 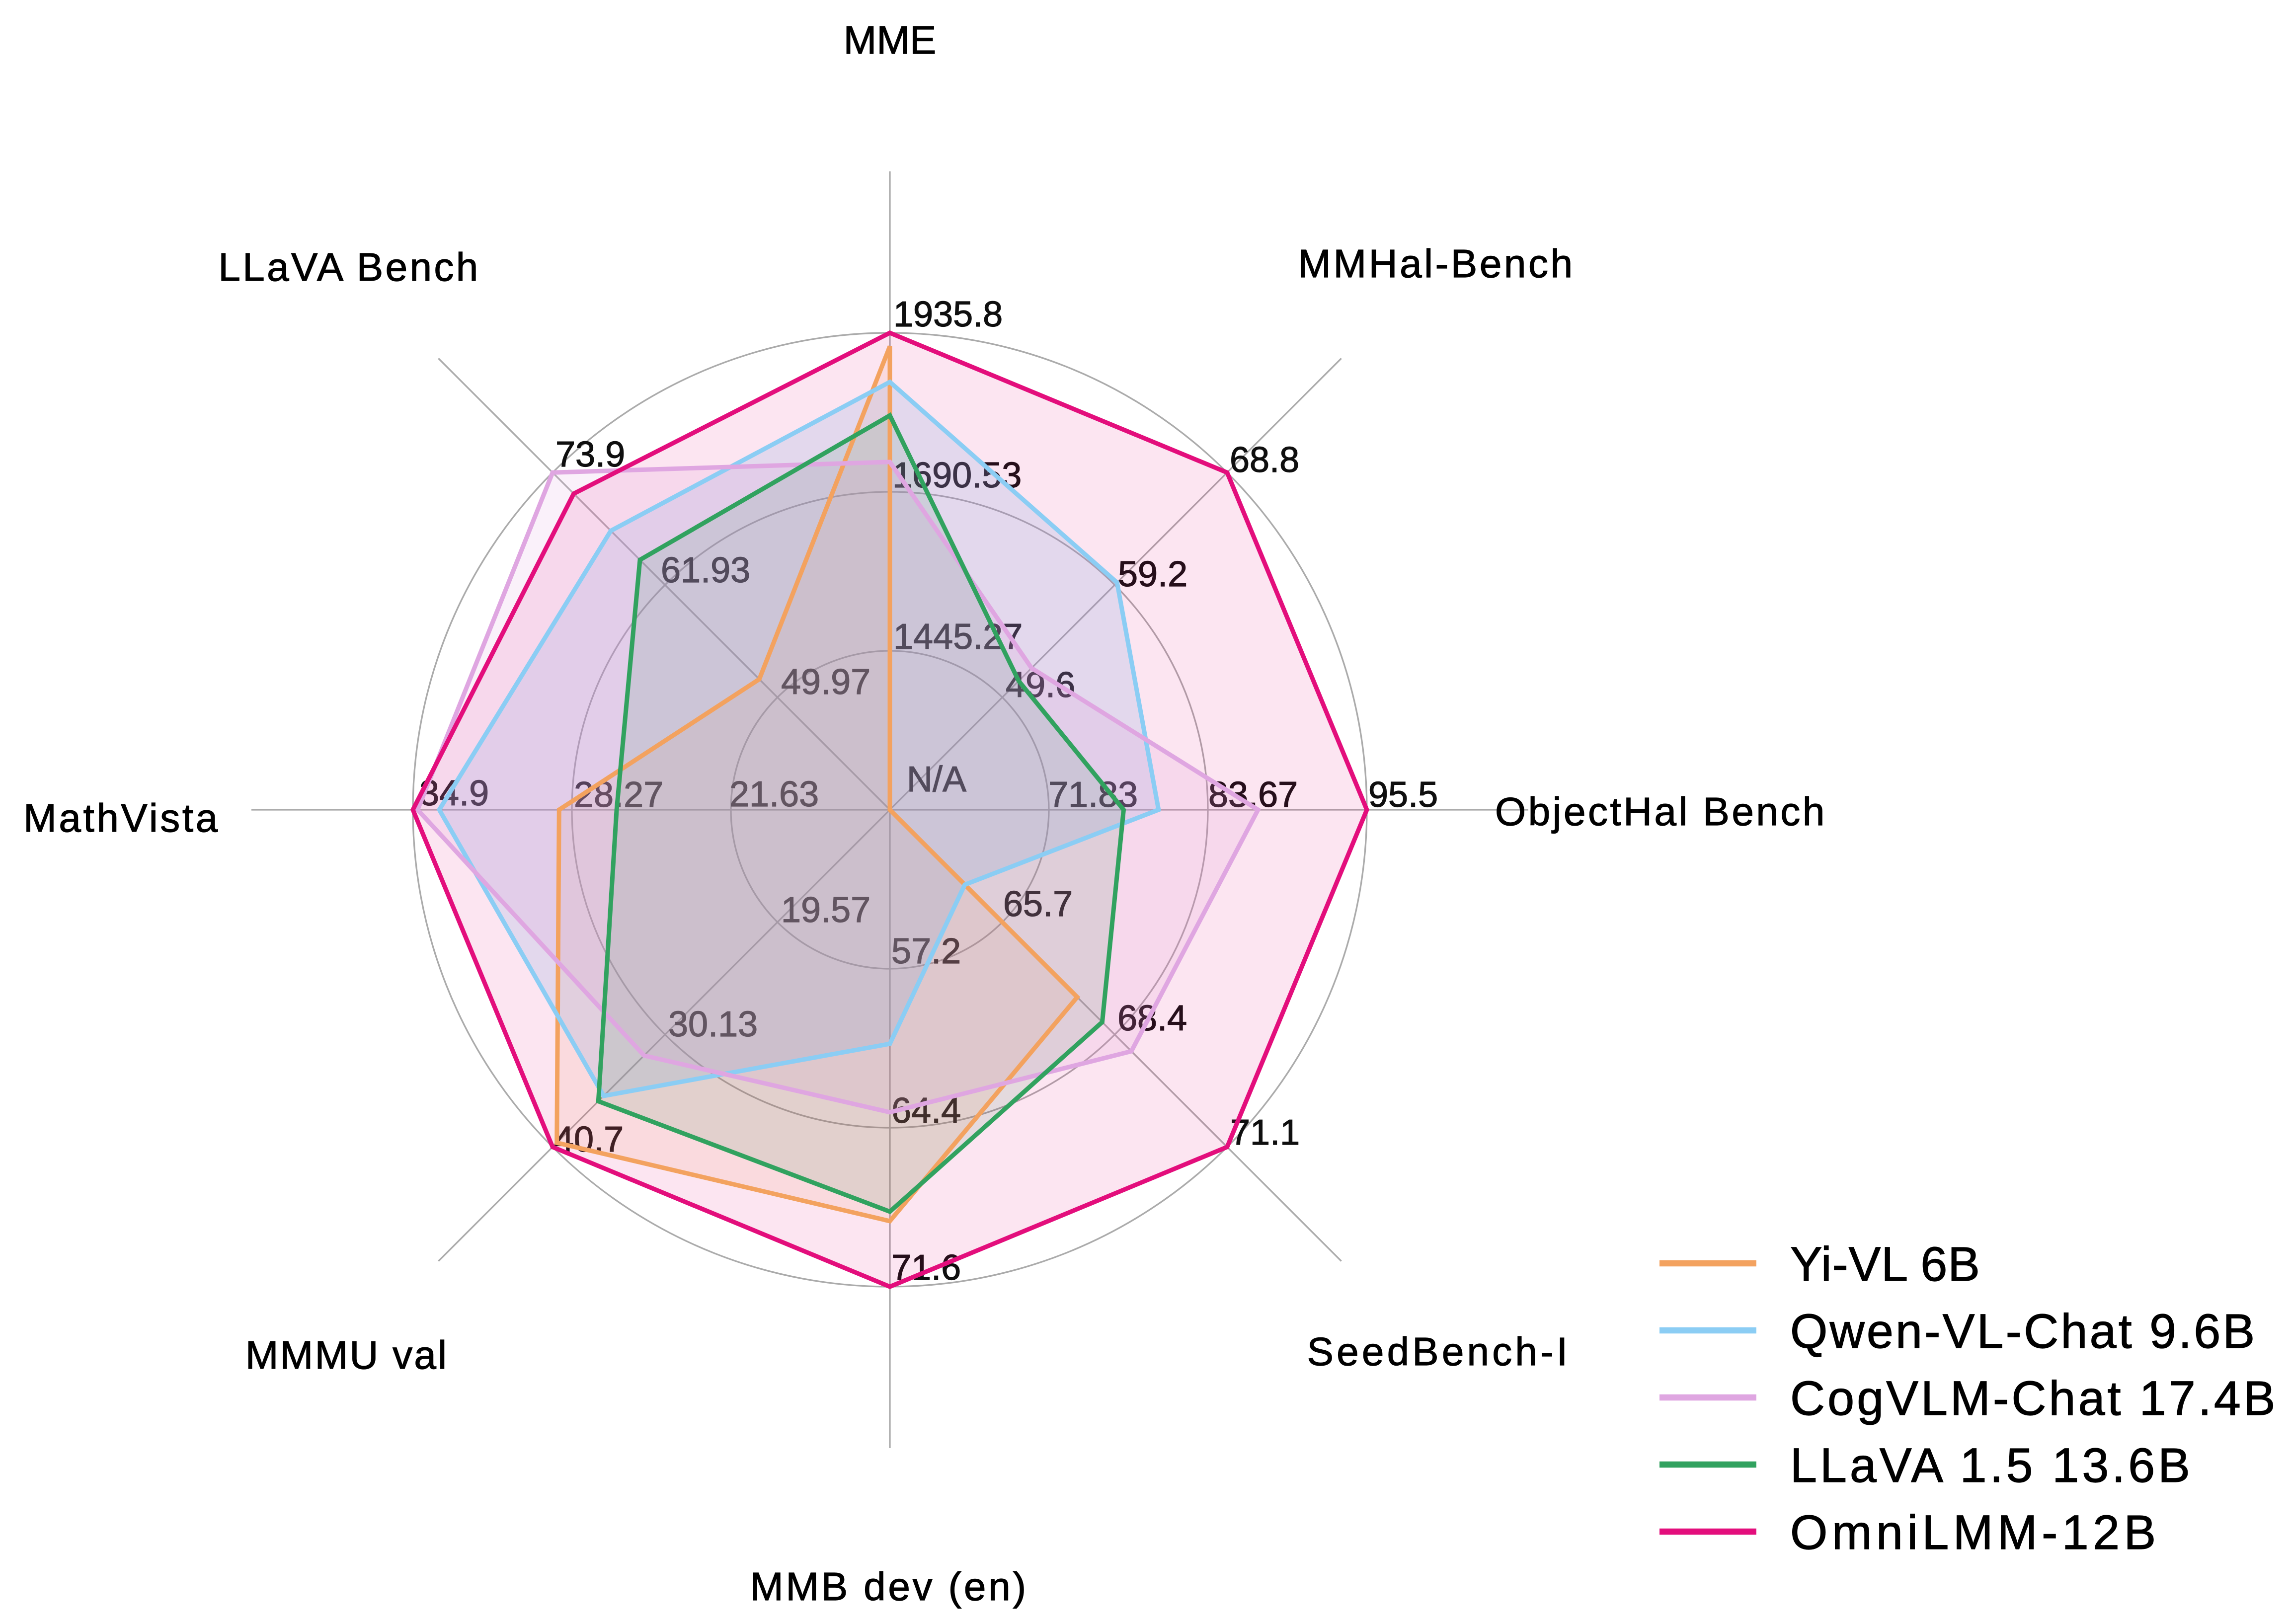 What do you see at coordinates (1152, 574) in the screenshot?
I see `svg-text: 59.2` at bounding box center [1152, 574].